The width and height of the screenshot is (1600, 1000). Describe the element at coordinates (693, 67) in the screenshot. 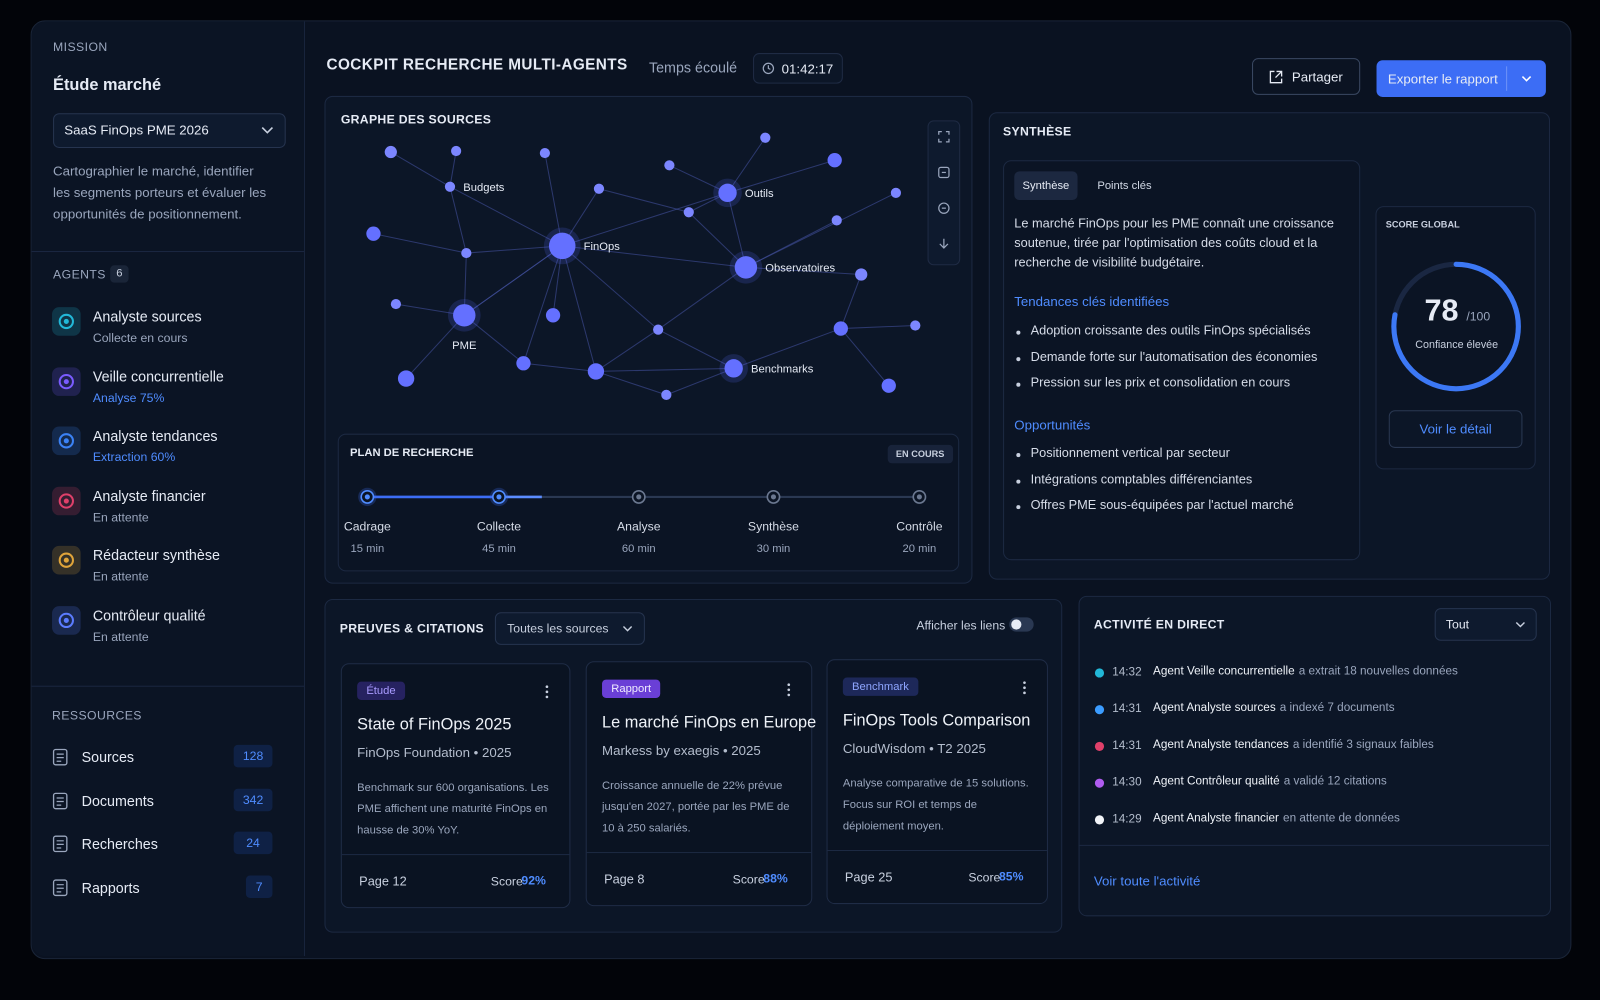

I see `elapsed-label: Temps écoulé` at that location.